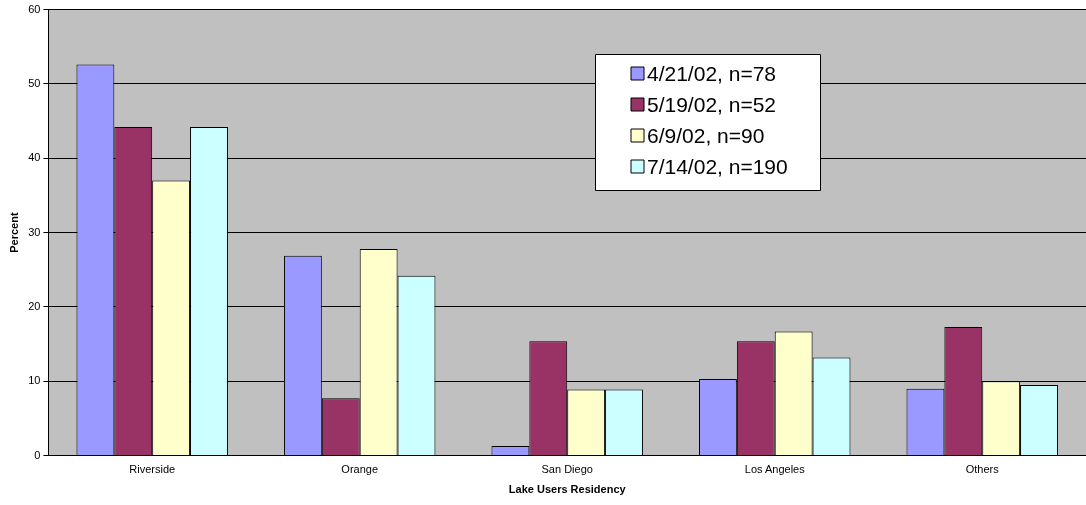 The height and width of the screenshot is (505, 1086). I want to click on y-tick-label: 50, so click(34, 82).